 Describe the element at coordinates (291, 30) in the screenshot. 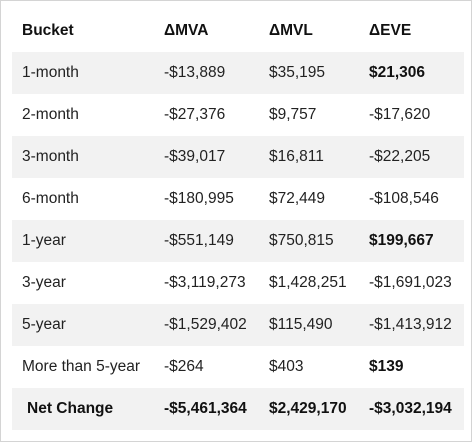

I see `header-delta-mvl: ΔMVL` at that location.